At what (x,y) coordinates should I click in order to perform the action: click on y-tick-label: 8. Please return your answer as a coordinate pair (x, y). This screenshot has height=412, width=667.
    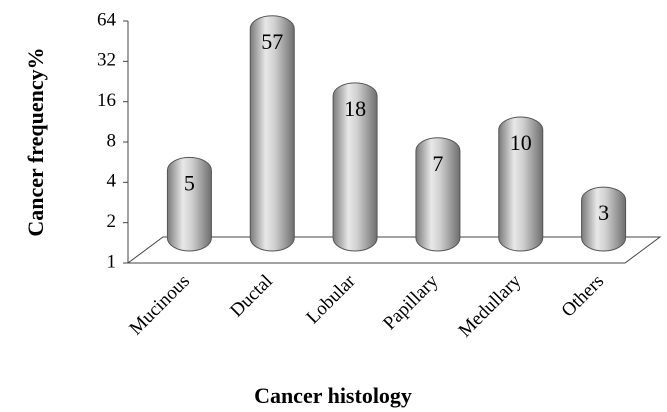
    Looking at the image, I should click on (112, 140).